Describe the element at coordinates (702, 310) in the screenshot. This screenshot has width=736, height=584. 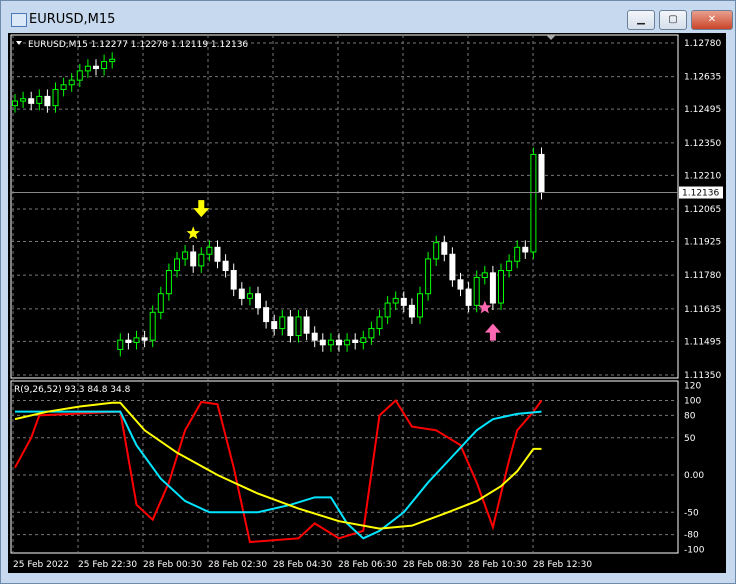
I see `price-tick-label: 1.11635` at that location.